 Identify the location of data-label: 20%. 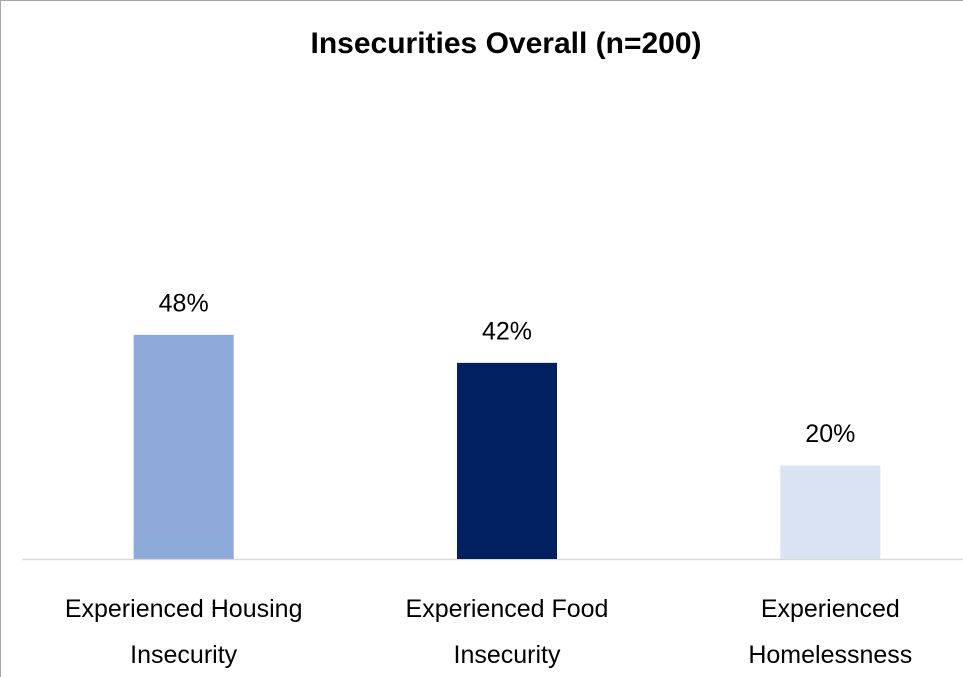
(830, 434).